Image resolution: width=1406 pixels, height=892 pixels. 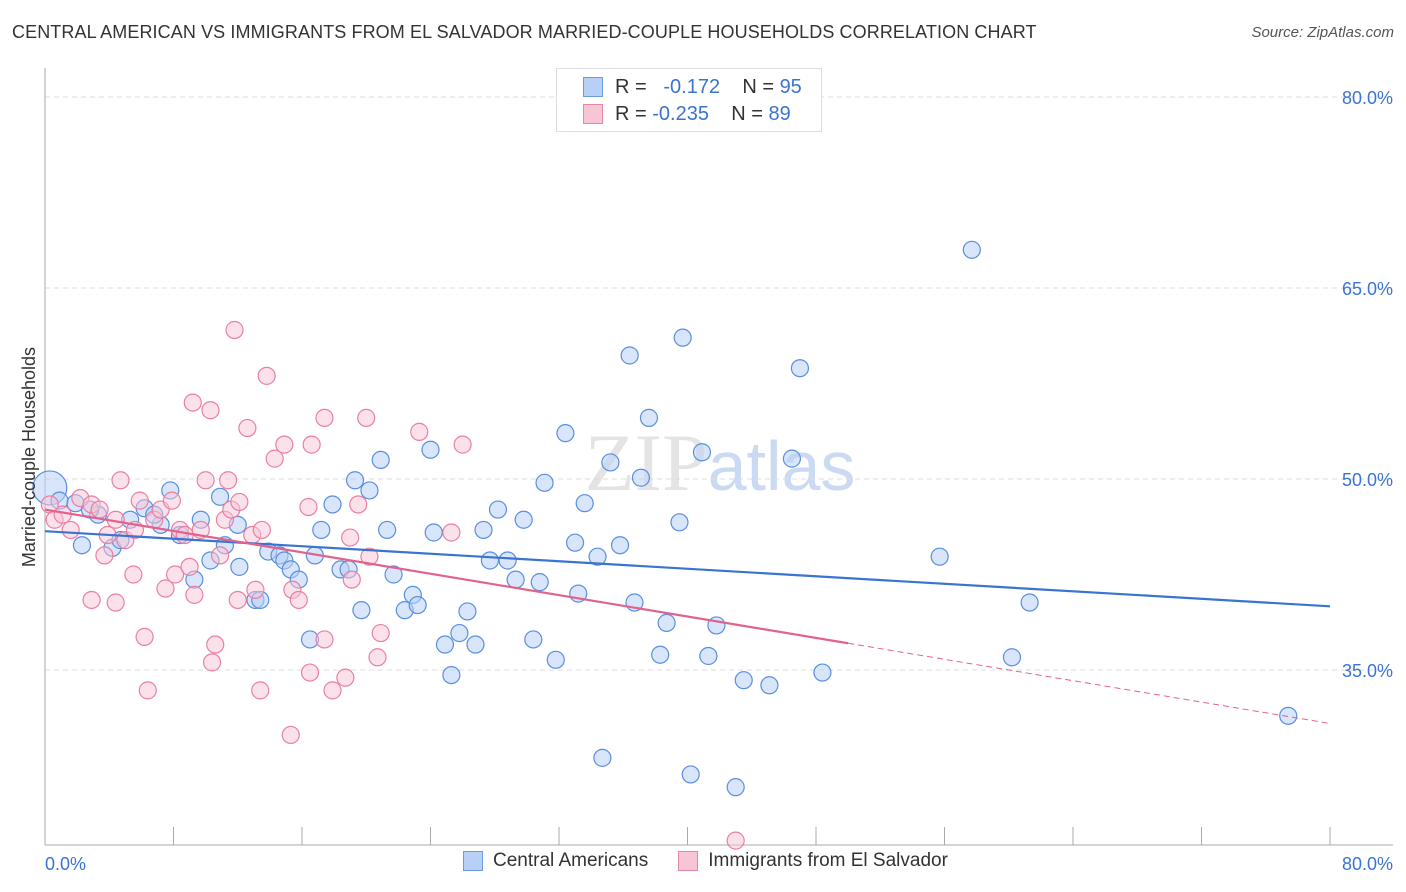 What do you see at coordinates (1367, 671) in the screenshot?
I see `y-tick-label: 35.0%` at bounding box center [1367, 671].